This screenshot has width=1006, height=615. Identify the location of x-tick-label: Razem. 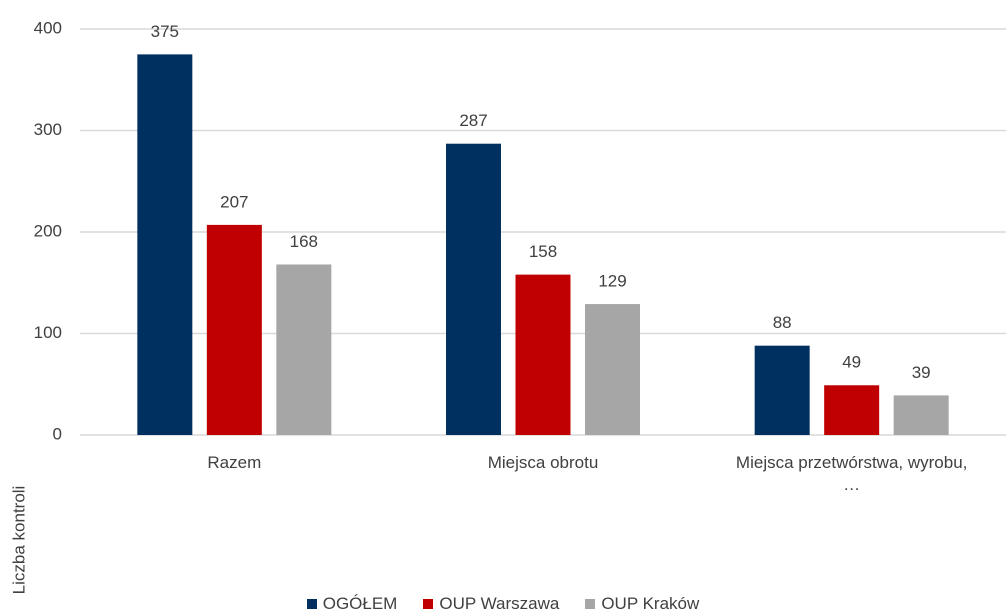
(234, 462).